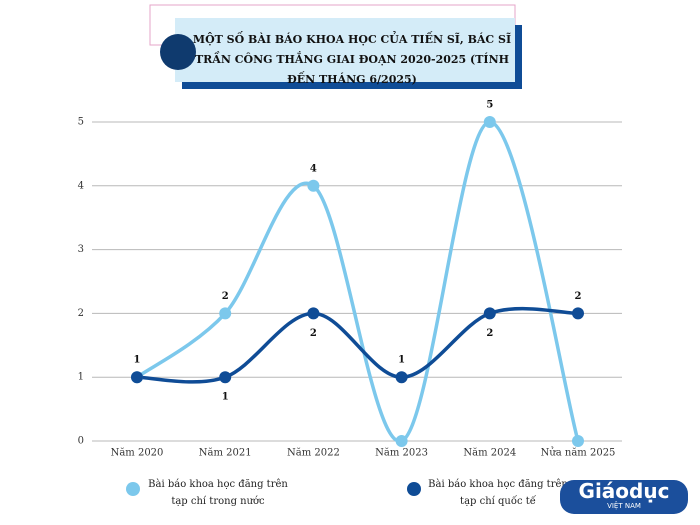 The height and width of the screenshot is (525, 700). What do you see at coordinates (313, 453) in the screenshot?
I see `x-tick-label: Năm 2022` at bounding box center [313, 453].